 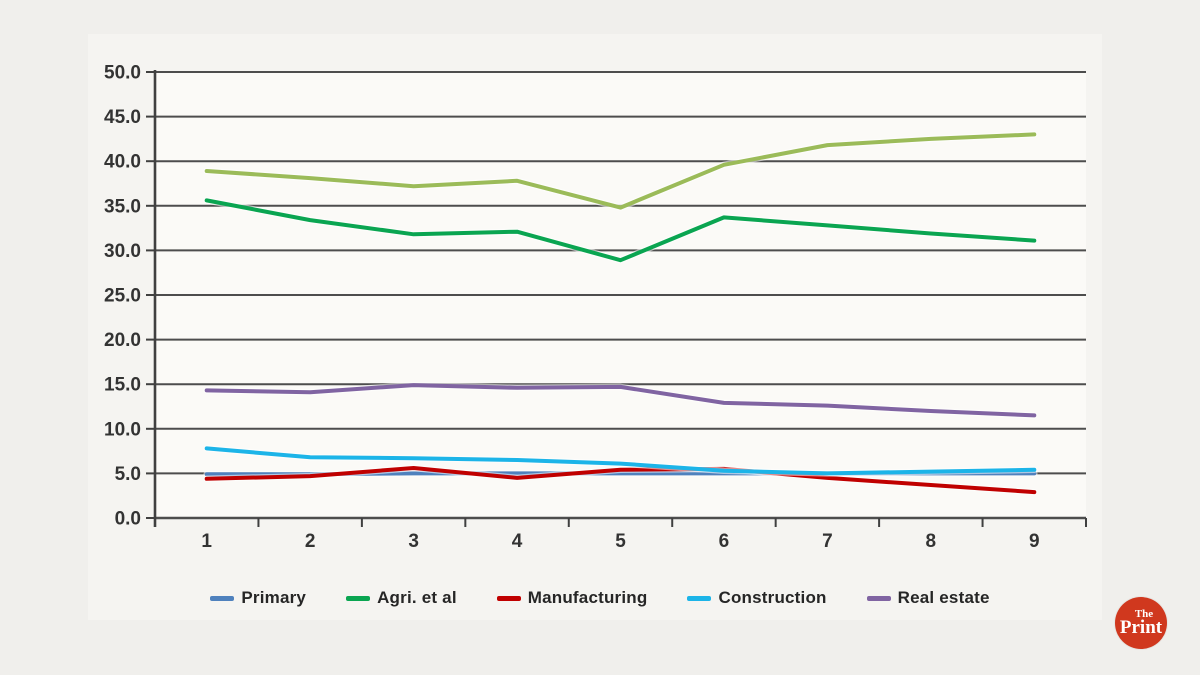 I want to click on x-tick-label: 6, so click(x=724, y=541).